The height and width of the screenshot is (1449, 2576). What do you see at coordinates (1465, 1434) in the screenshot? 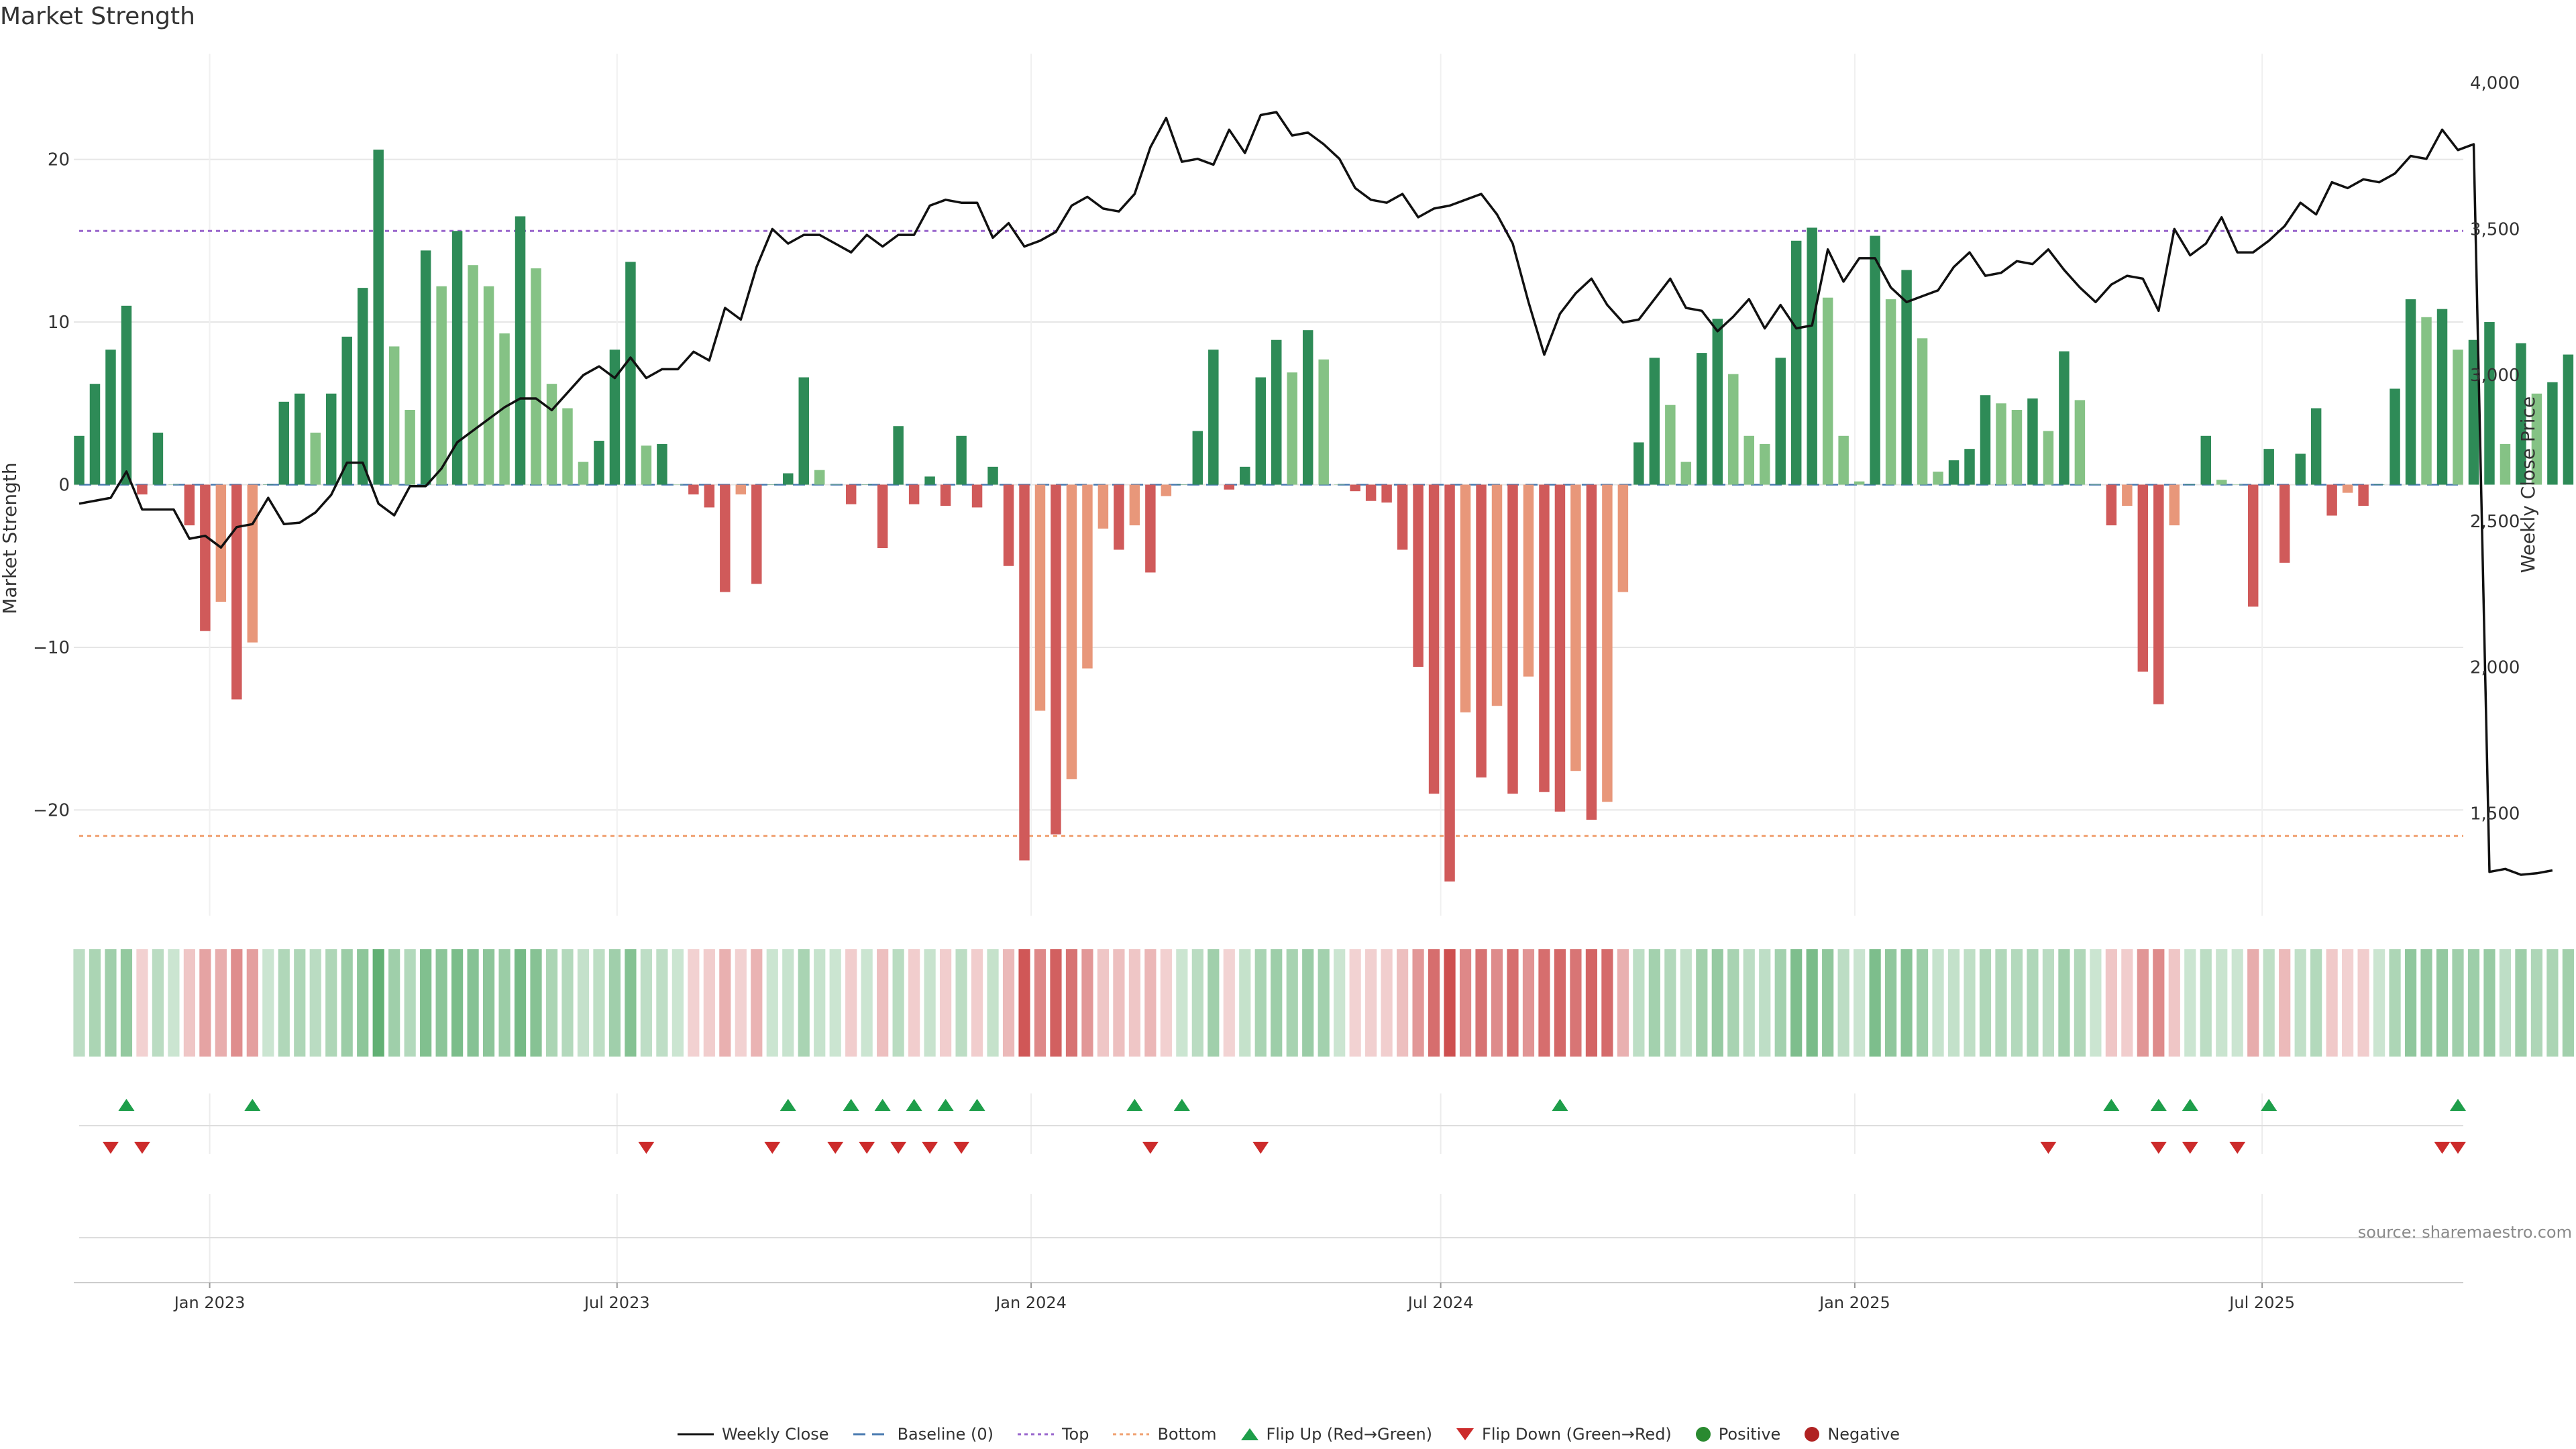
I see `triangle-down-icon` at bounding box center [1465, 1434].